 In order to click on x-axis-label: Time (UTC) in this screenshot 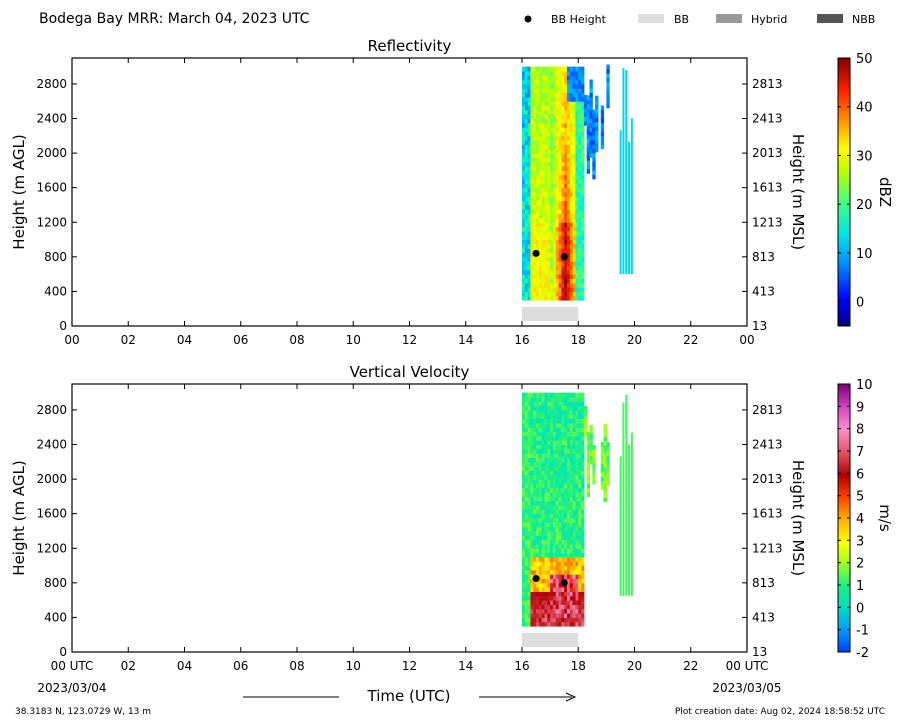, I will do `click(409, 696)`.